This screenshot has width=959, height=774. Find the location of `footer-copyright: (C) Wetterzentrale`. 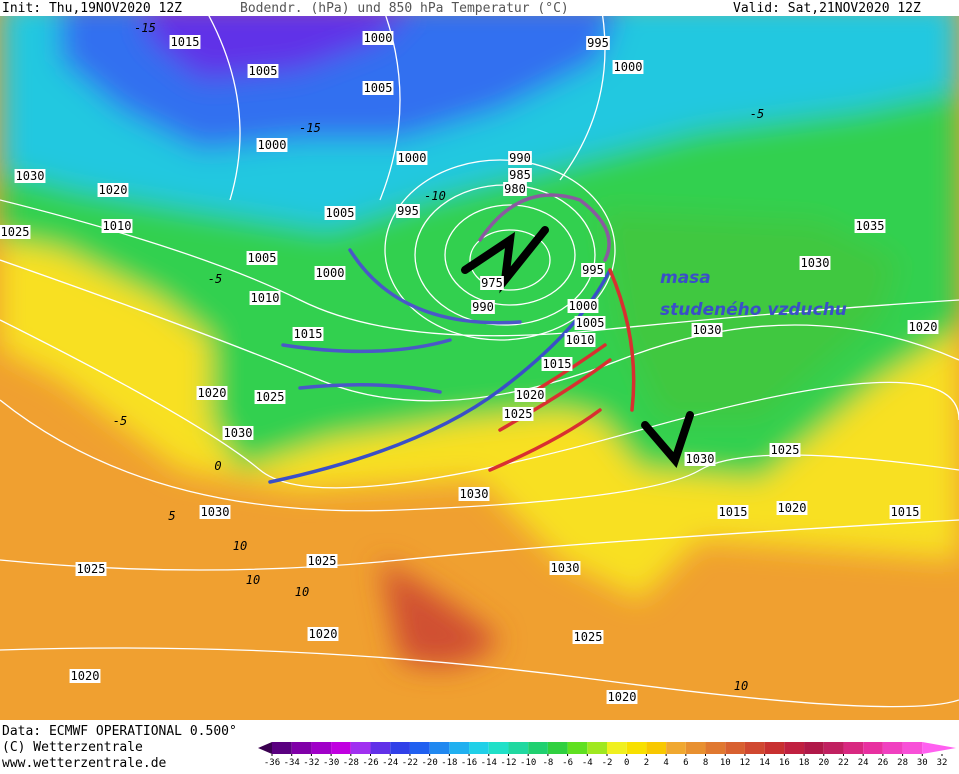

footer-copyright: (C) Wetterzentrale is located at coordinates (72, 747).